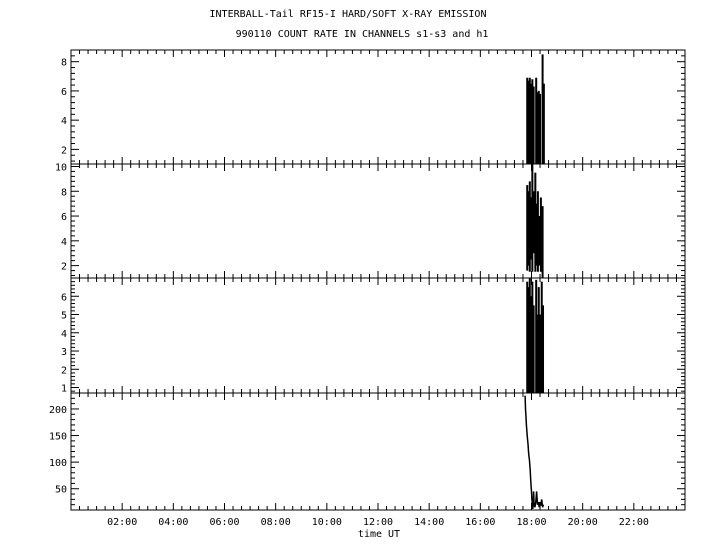  What do you see at coordinates (64, 370) in the screenshot?
I see `y-tick-label-s3: 2` at bounding box center [64, 370].